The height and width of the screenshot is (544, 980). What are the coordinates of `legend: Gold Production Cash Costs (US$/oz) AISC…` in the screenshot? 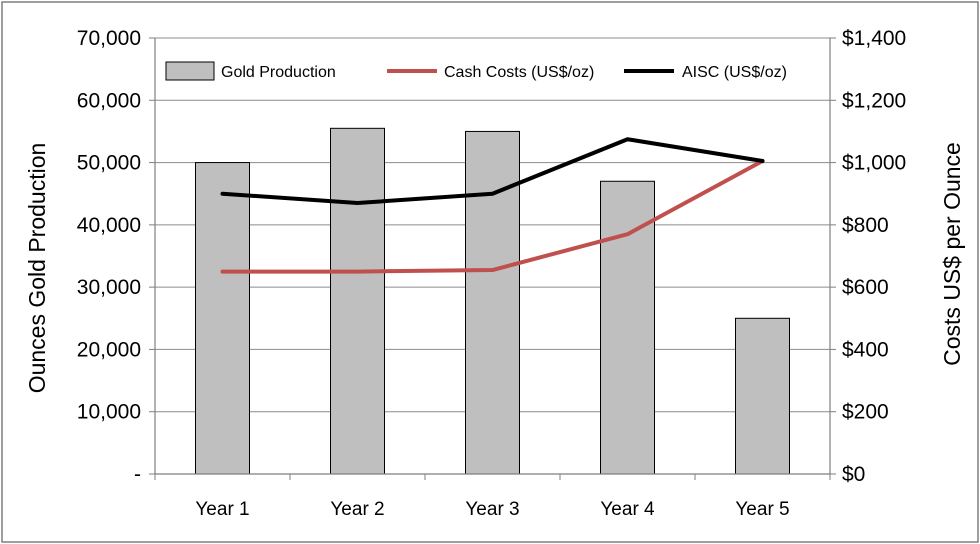 It's located at (476, 71).